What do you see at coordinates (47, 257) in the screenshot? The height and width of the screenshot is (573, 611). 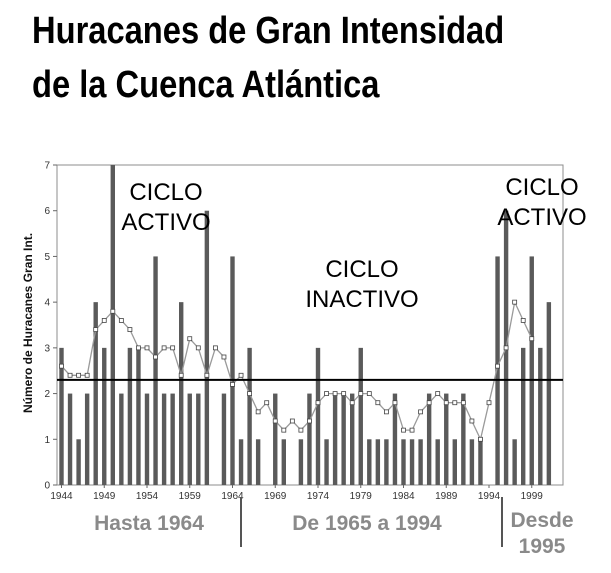 I see `y-tick-label: 5` at bounding box center [47, 257].